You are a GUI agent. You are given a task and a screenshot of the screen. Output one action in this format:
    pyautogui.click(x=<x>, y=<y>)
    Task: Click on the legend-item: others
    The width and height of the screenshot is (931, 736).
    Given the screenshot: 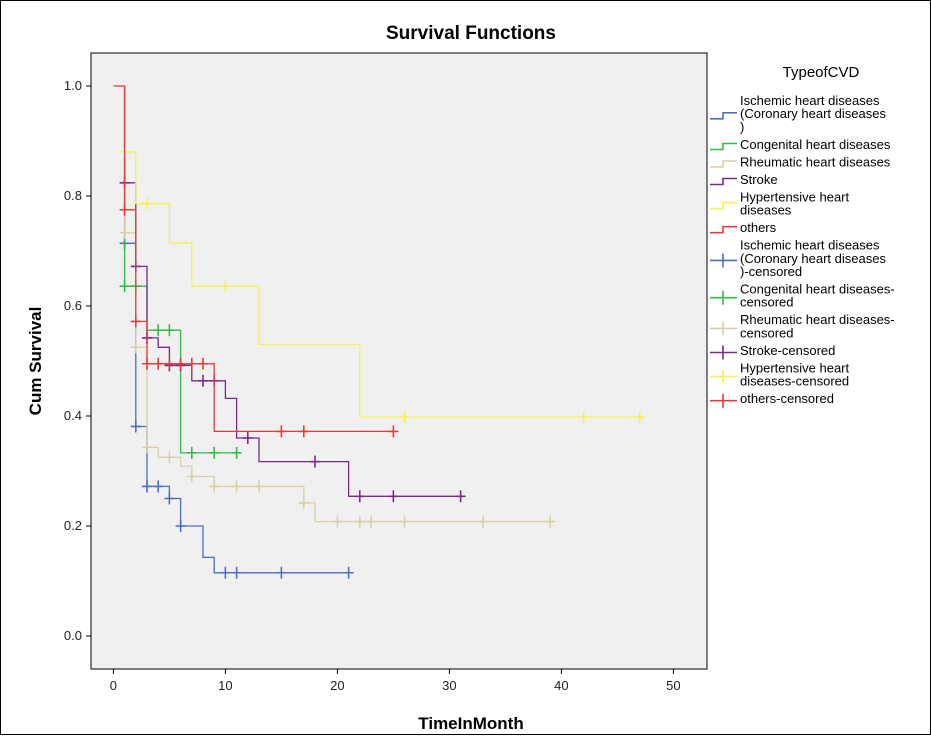 What is the action you would take?
    pyautogui.click(x=743, y=227)
    